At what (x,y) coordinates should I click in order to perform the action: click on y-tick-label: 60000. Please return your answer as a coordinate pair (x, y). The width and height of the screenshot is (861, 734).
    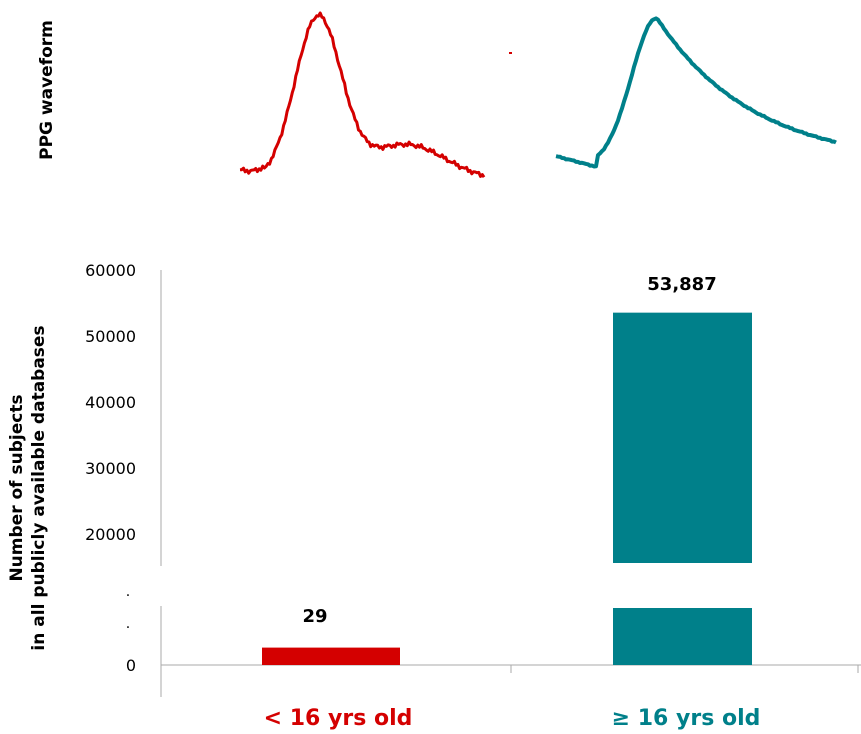
    Looking at the image, I should click on (110, 270).